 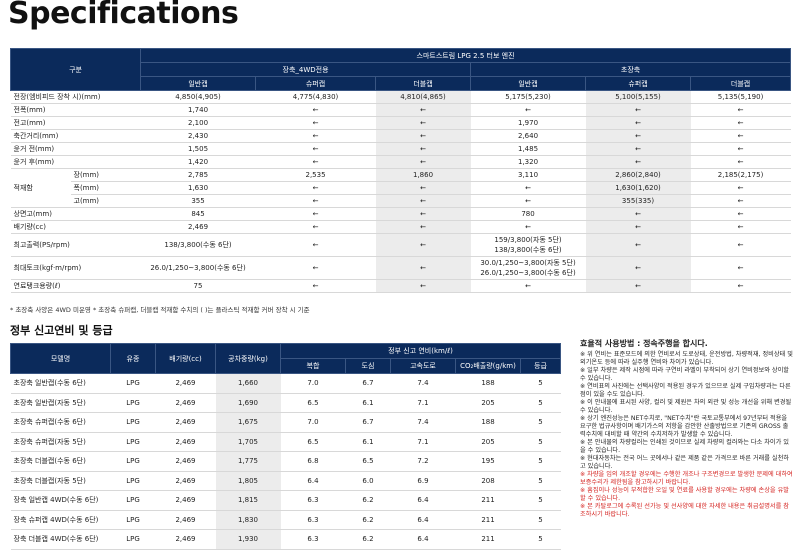 I want to click on spec-value: 2,469, so click(x=198, y=227).